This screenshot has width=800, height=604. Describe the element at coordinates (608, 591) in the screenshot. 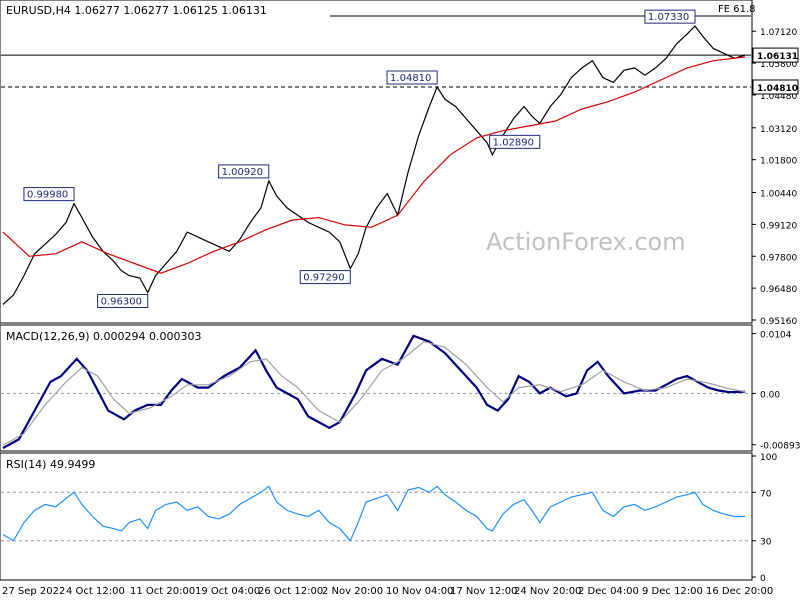

I see `x-tick-label: 2 Dec 04:00` at that location.